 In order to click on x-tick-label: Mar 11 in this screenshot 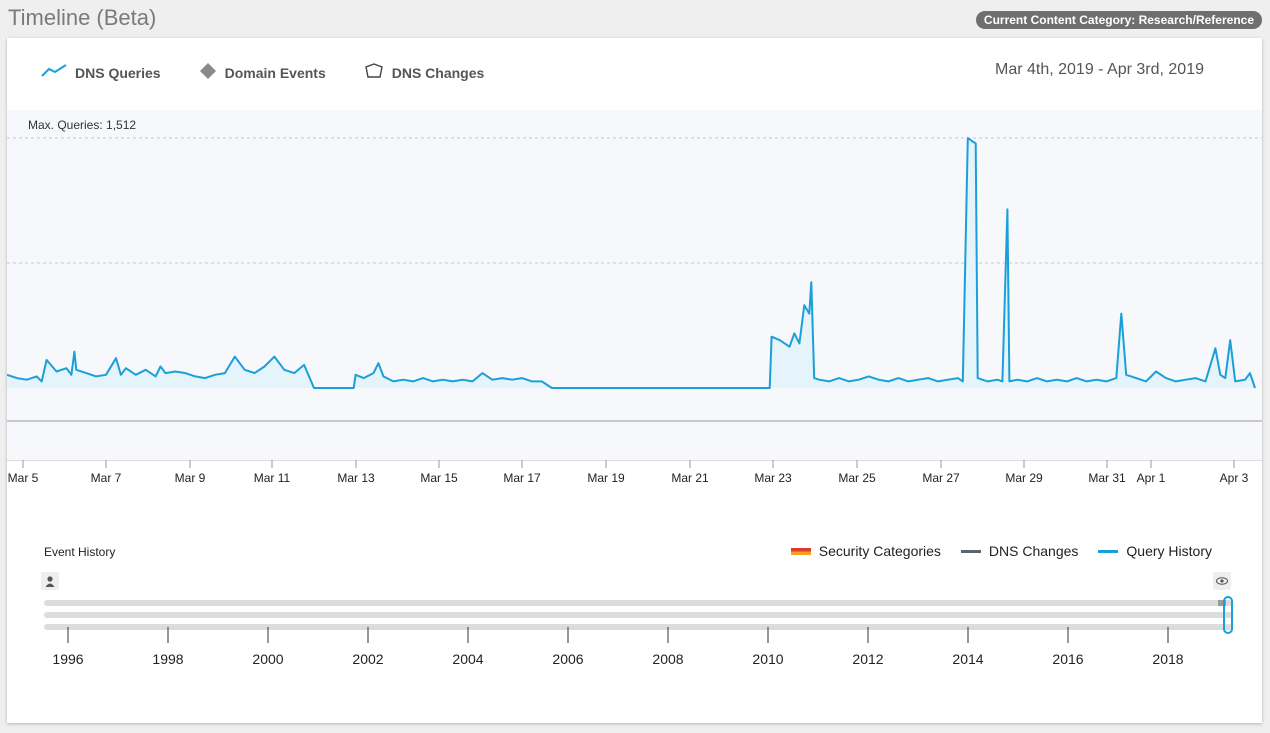, I will do `click(272, 478)`.